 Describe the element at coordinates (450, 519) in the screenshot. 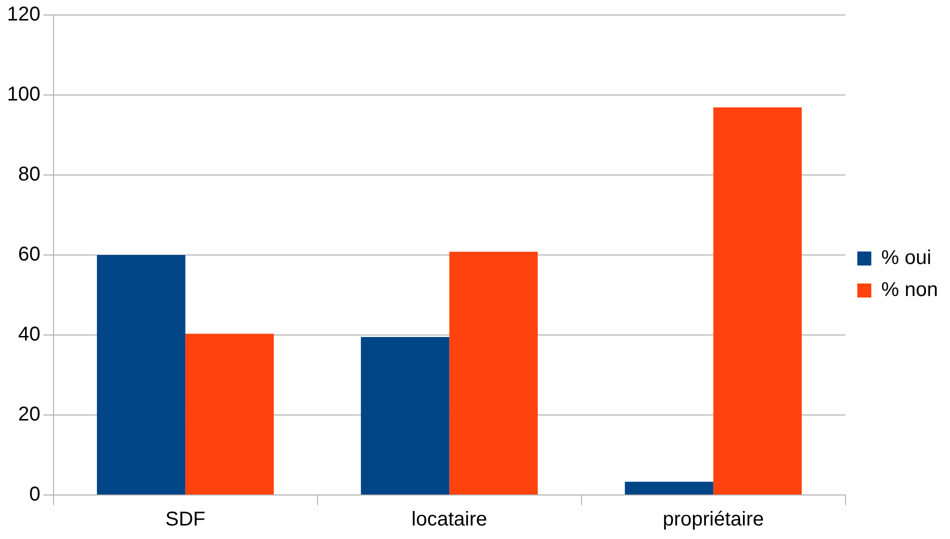

I see `x-tick-label: locataire` at that location.